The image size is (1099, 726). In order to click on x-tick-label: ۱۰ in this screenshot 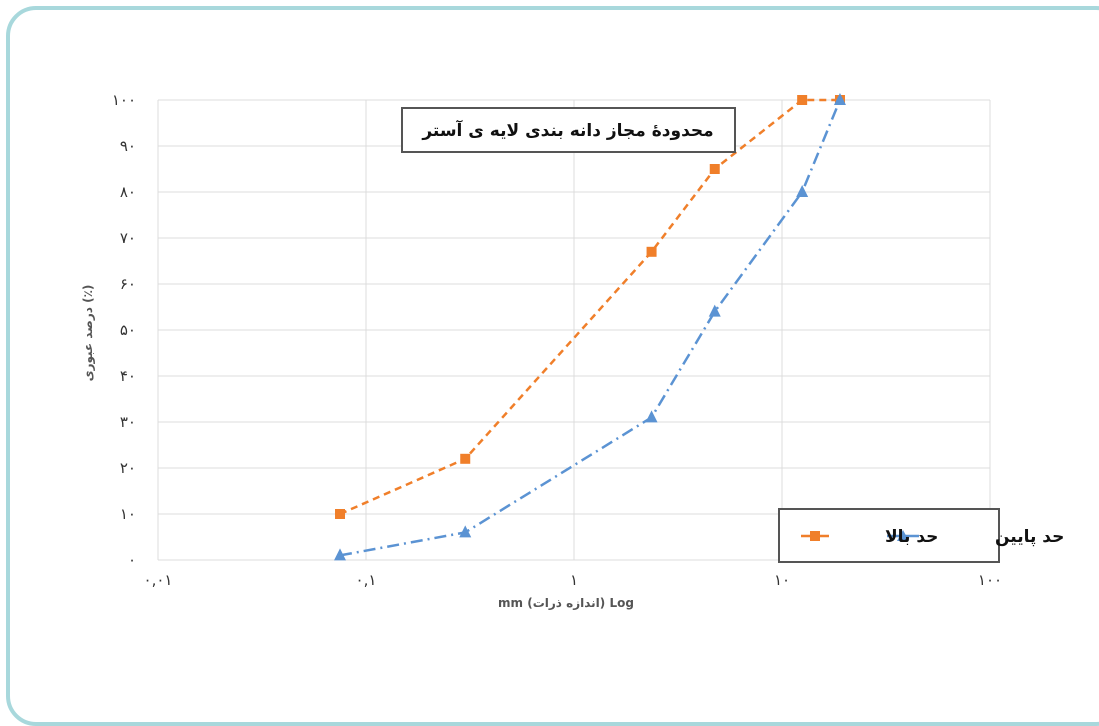, I will do `click(782, 580)`.